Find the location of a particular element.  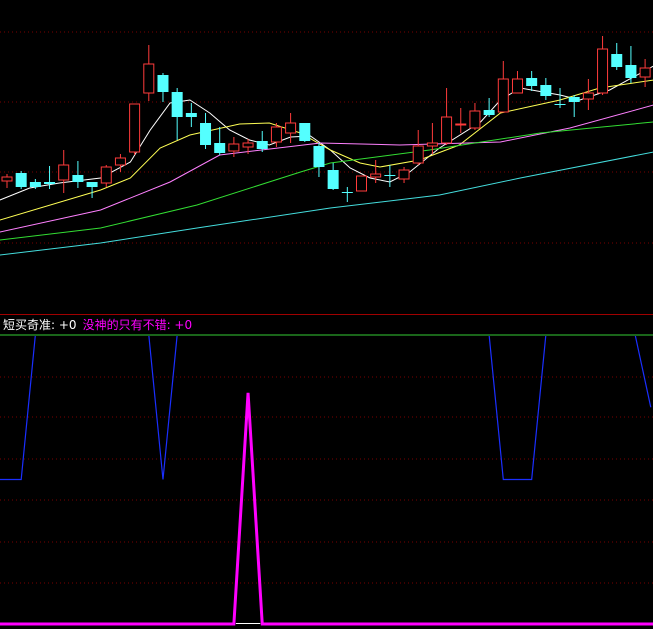

indicator-legend: 短买奇准: +0 没神的只有不错: +0 is located at coordinates (97, 325).